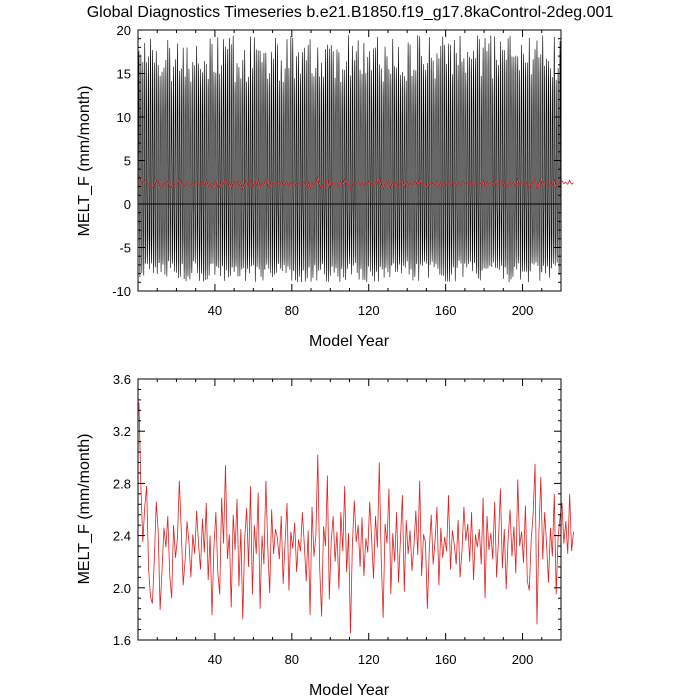  I want to click on bottom-x-tick-label: 200, so click(523, 659).